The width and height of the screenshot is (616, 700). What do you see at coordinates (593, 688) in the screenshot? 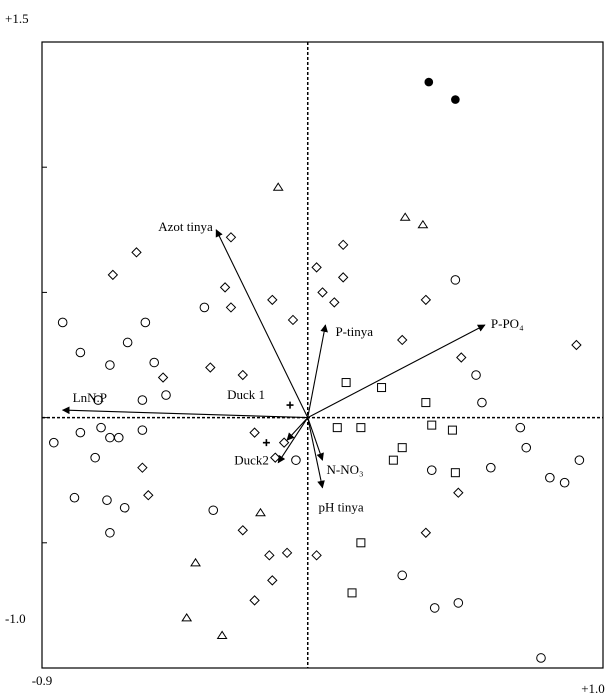
I see `x-tick-label: +1.0` at bounding box center [593, 688].